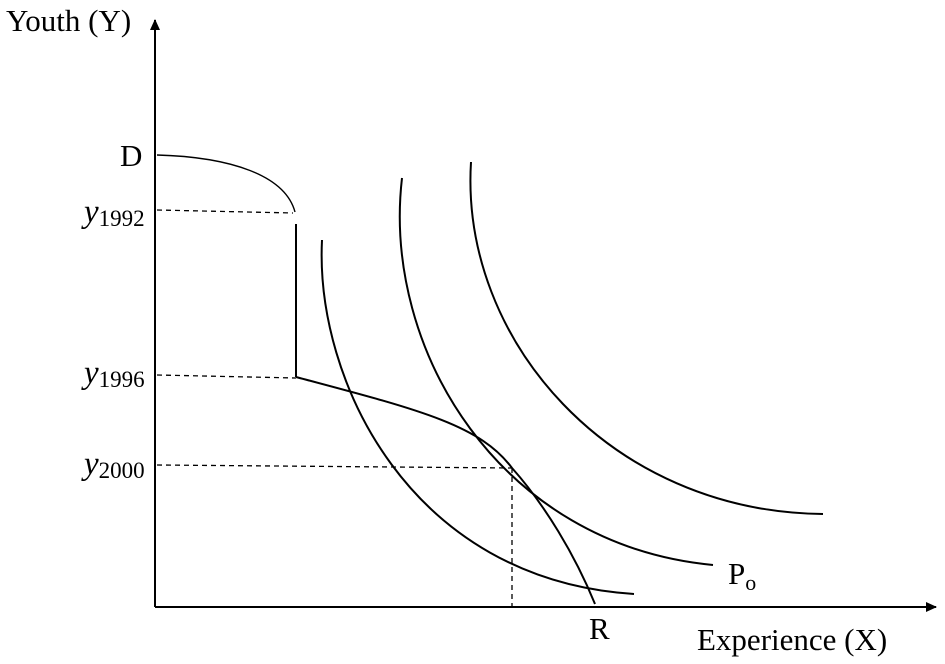 This screenshot has height=664, width=945. What do you see at coordinates (599, 628) in the screenshot?
I see `label-R: R` at bounding box center [599, 628].